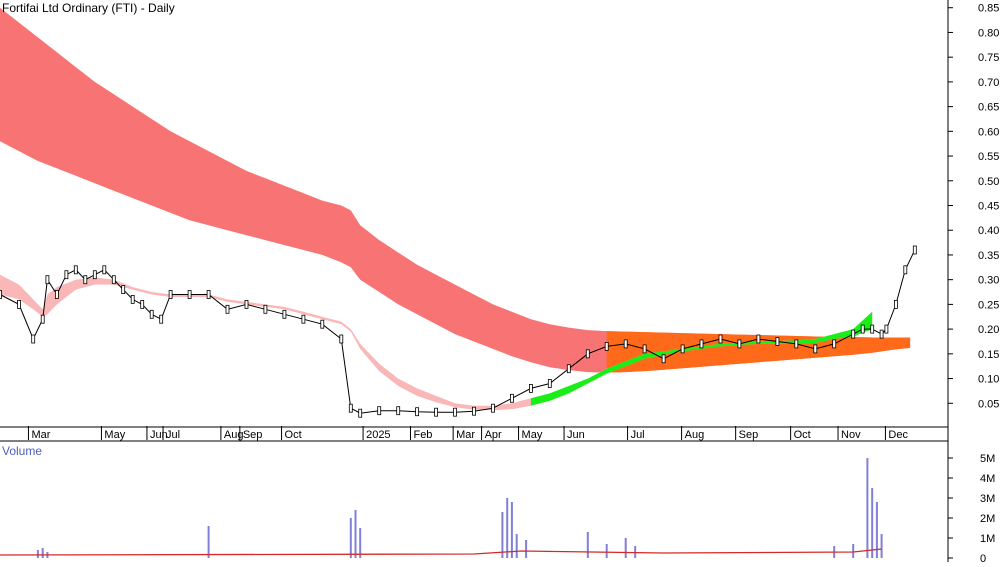  What do you see at coordinates (988, 9) in the screenshot?
I see `y-tick-label: 0.85` at bounding box center [988, 9].